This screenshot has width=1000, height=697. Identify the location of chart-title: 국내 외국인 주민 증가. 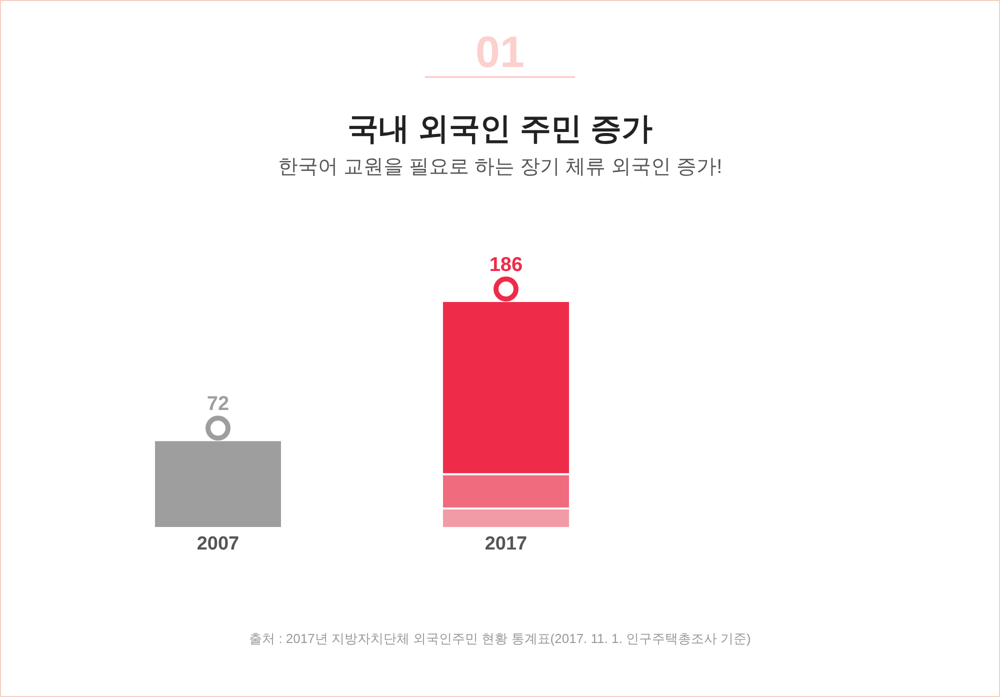
(500, 128).